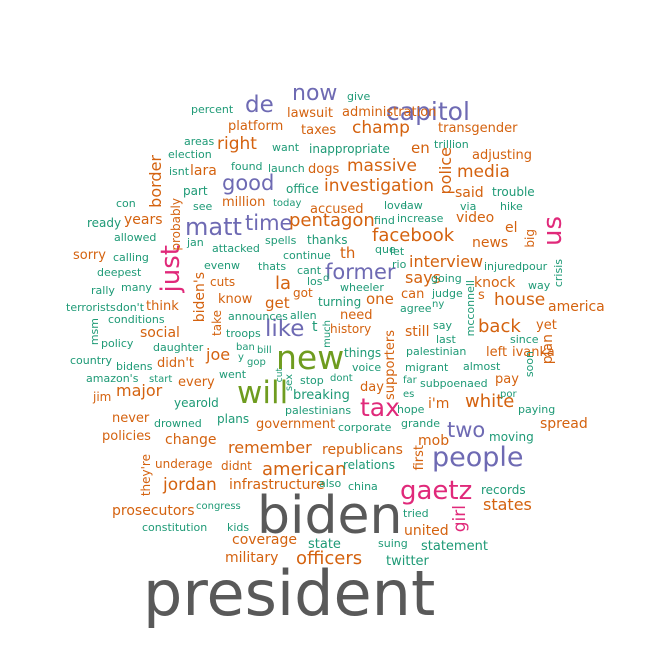 The height and width of the screenshot is (653, 653). What do you see at coordinates (330, 516) in the screenshot?
I see `word-biden: biden` at bounding box center [330, 516].